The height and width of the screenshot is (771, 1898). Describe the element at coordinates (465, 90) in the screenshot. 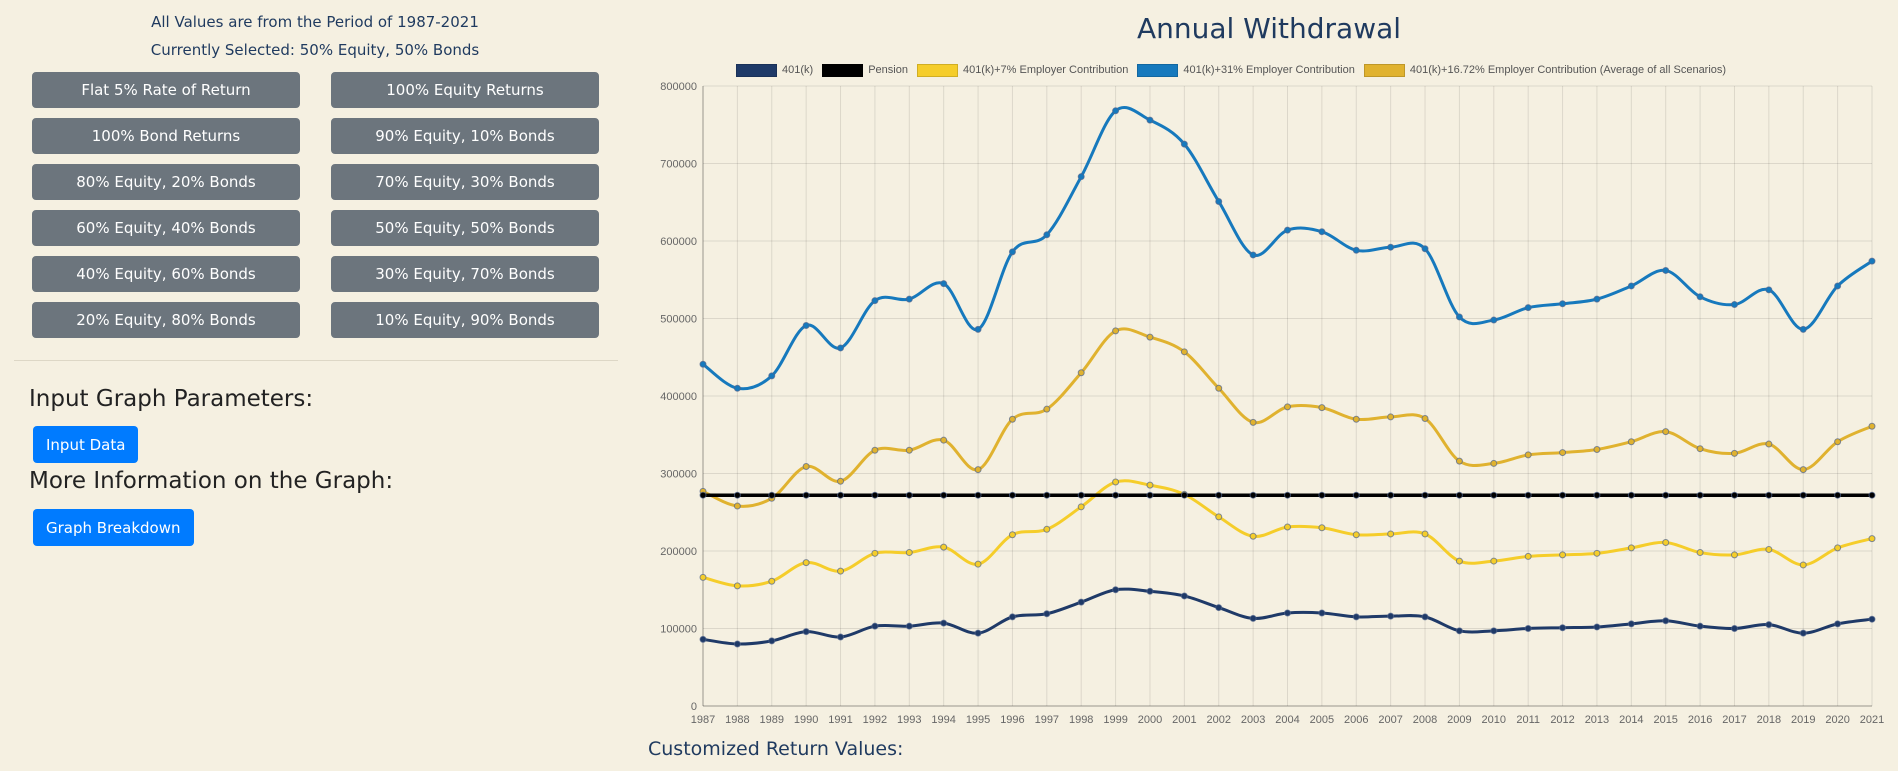

I see `scenario-button-100-equity: 100% Equity Returns` at that location.